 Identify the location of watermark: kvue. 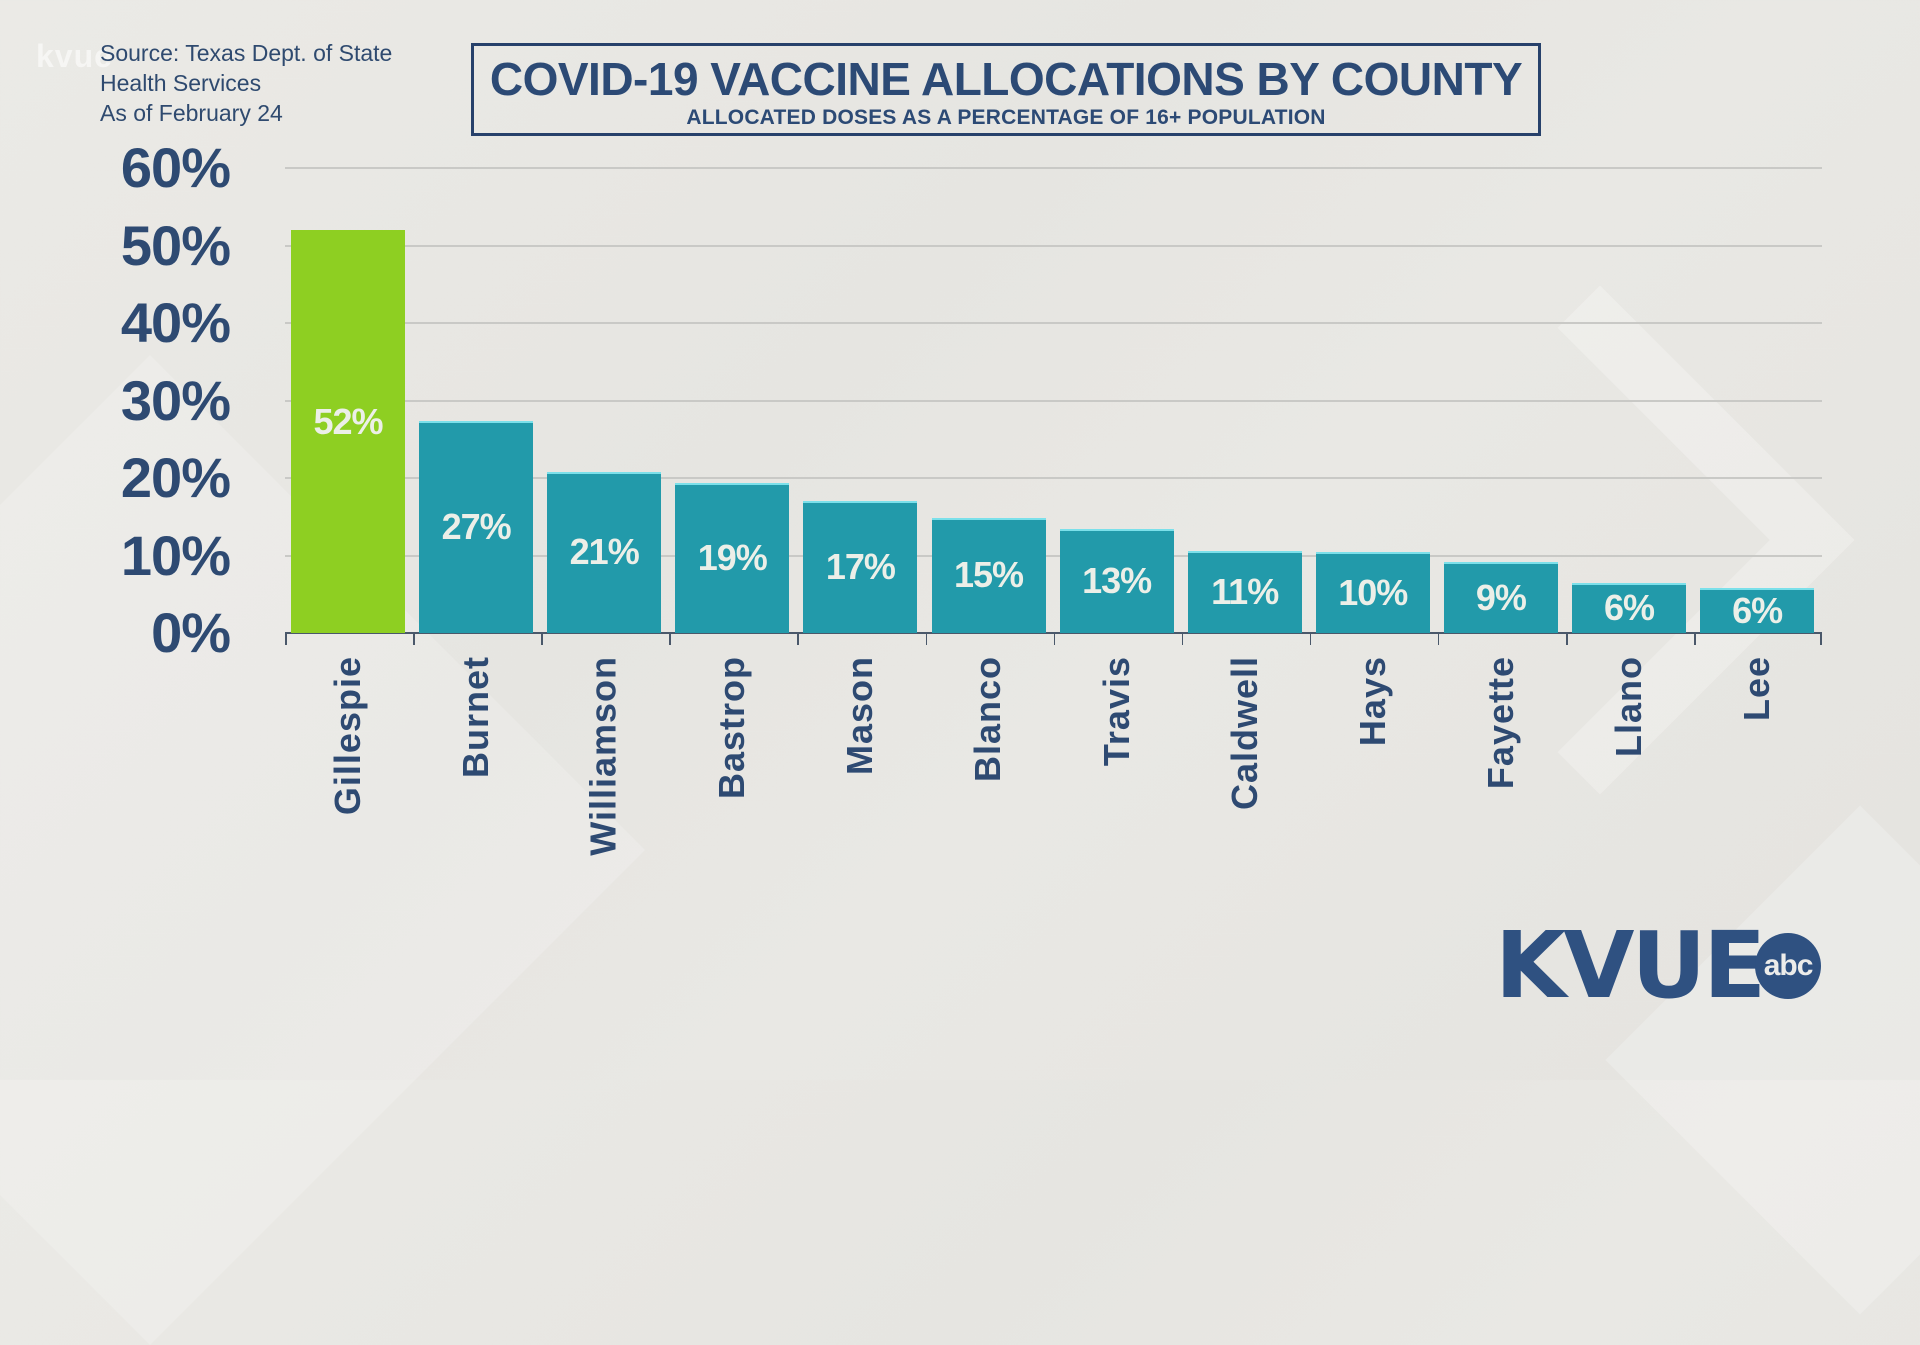
(74, 56).